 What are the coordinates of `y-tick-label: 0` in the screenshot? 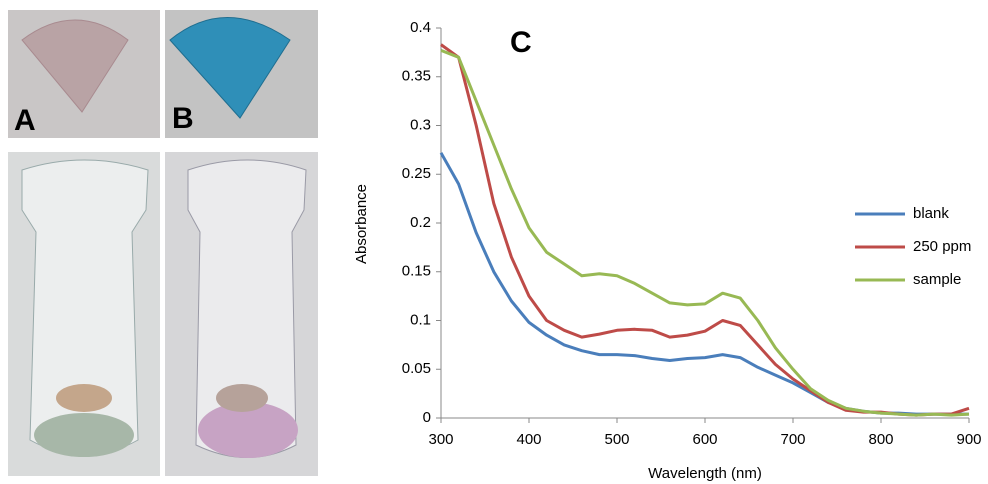 It's located at (427, 417).